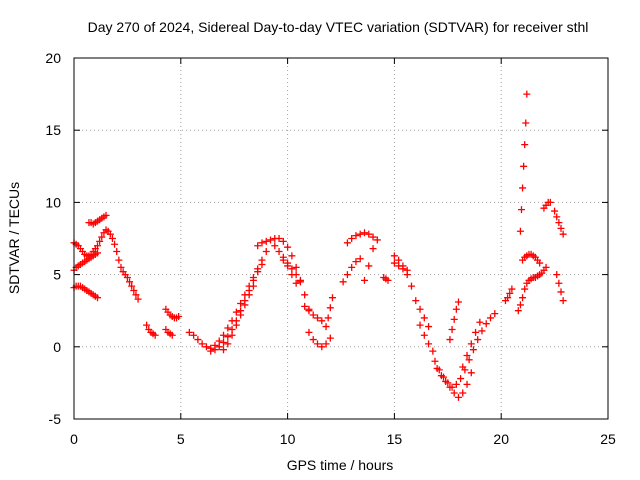 Image resolution: width=640 pixels, height=480 pixels. I want to click on x-tick-label: 10, so click(288, 439).